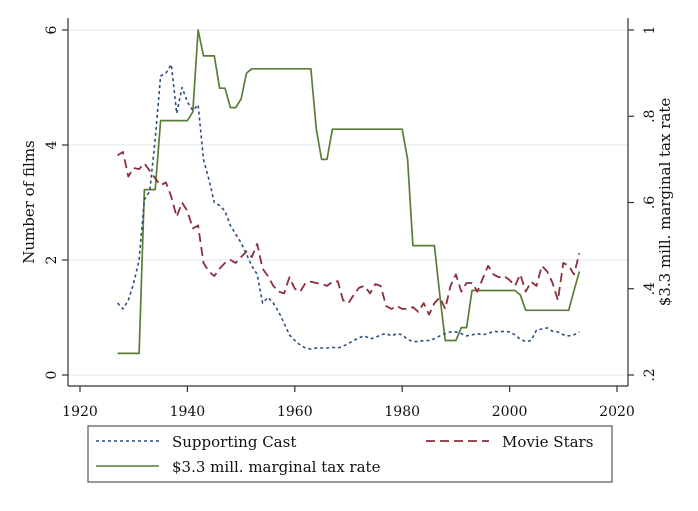 The image size is (698, 511). What do you see at coordinates (510, 412) in the screenshot?
I see `x-tick-label: 2000` at bounding box center [510, 412].